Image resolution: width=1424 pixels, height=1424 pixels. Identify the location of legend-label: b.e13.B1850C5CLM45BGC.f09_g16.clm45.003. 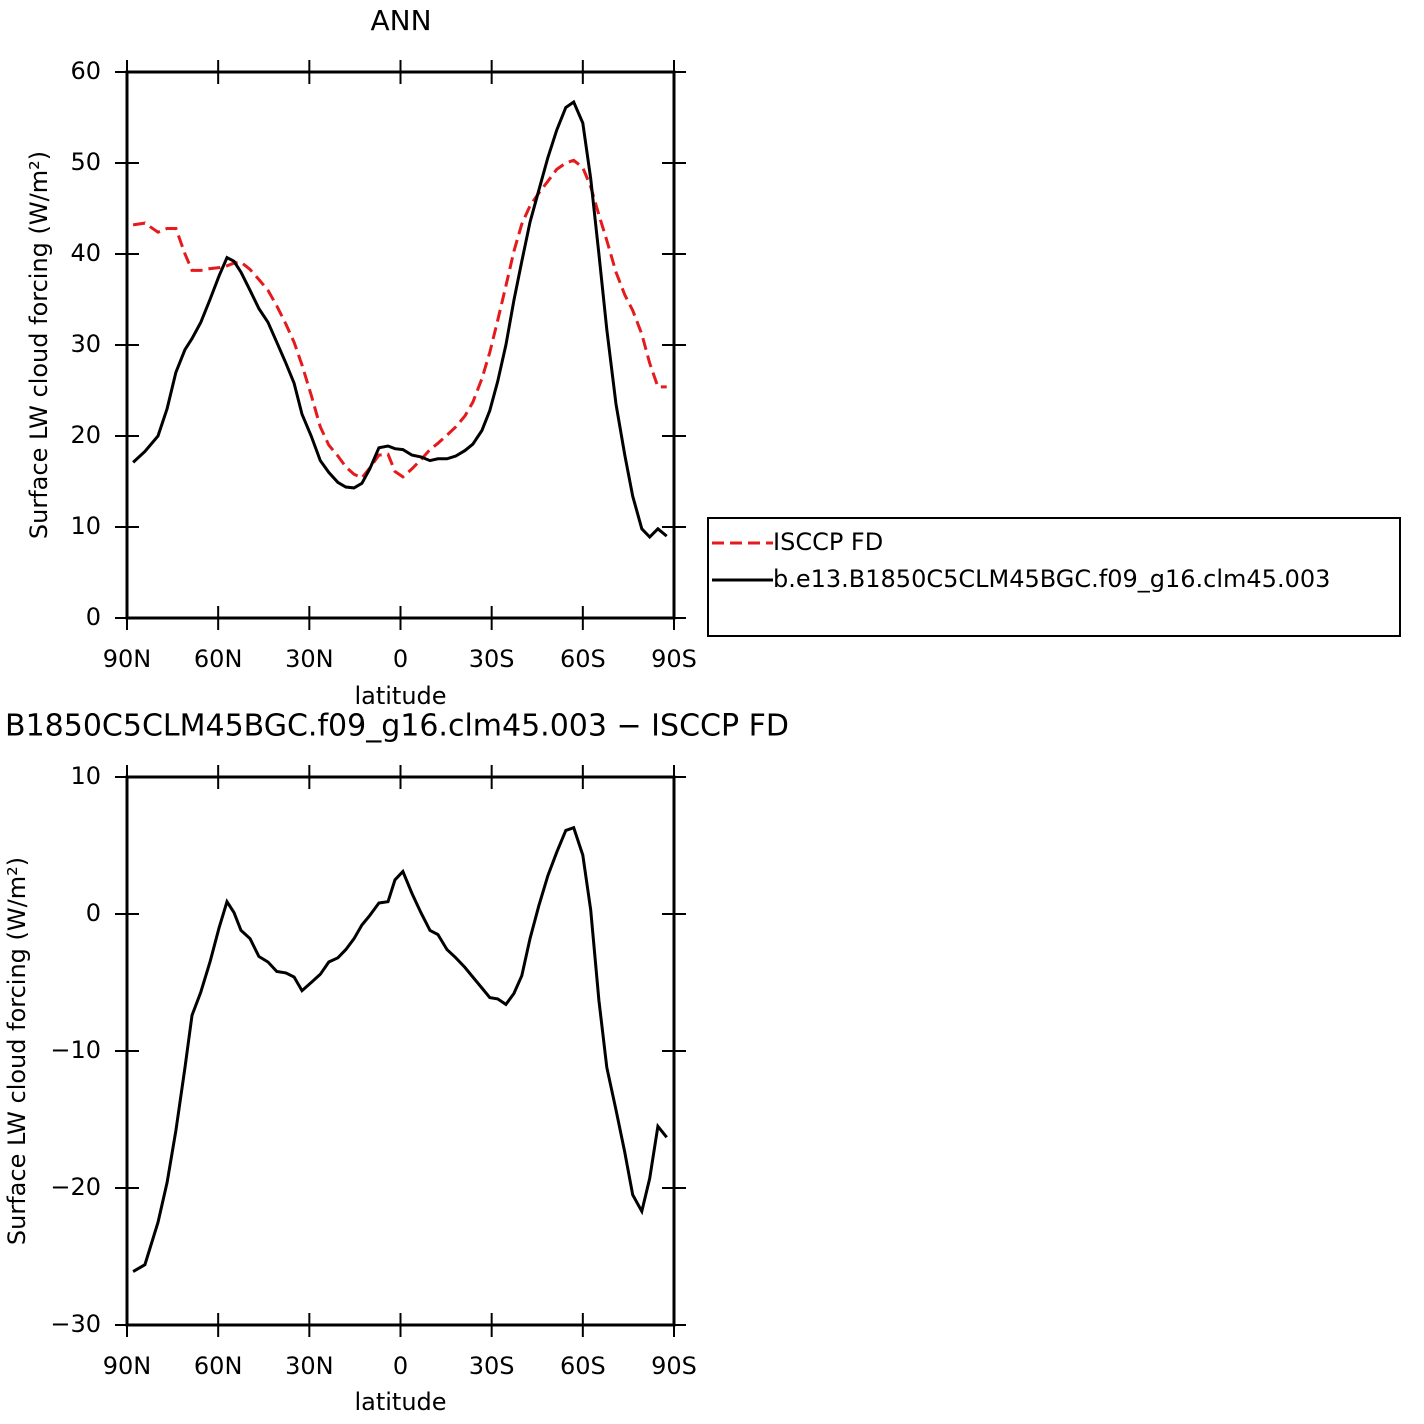
(1051, 579).